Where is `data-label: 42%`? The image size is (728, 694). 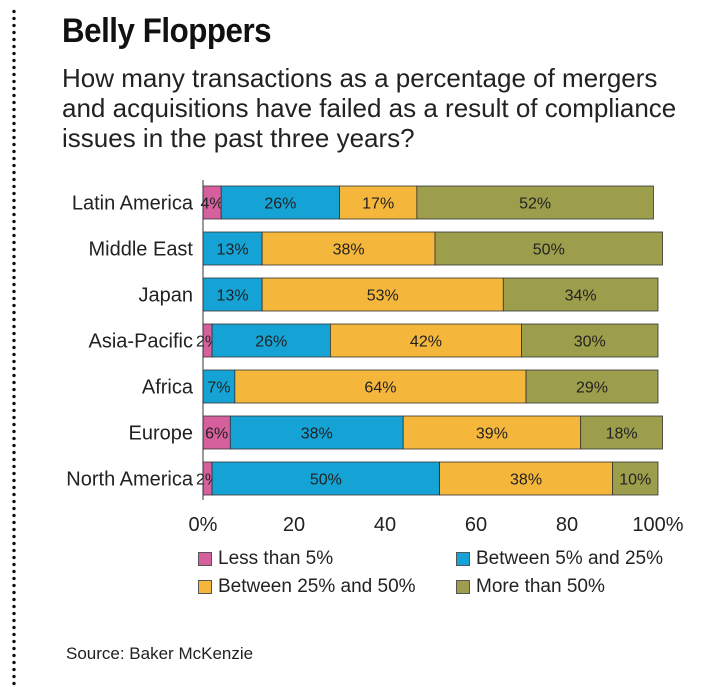
data-label: 42% is located at coordinates (426, 342).